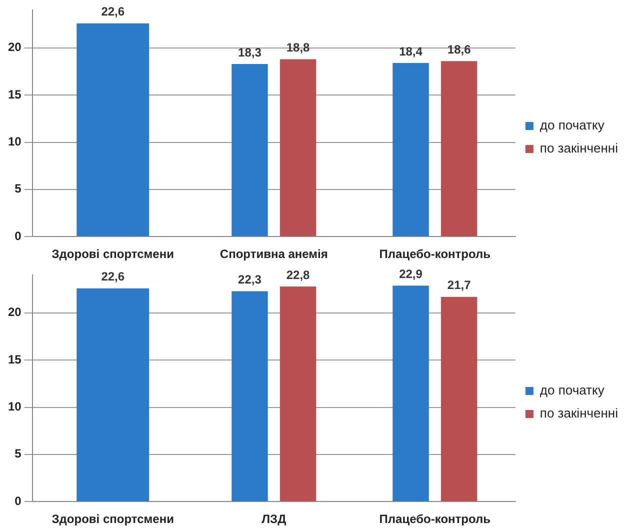 The height and width of the screenshot is (531, 633). What do you see at coordinates (274, 519) in the screenshot?
I see `x-tick-label: ЛЗД` at bounding box center [274, 519].